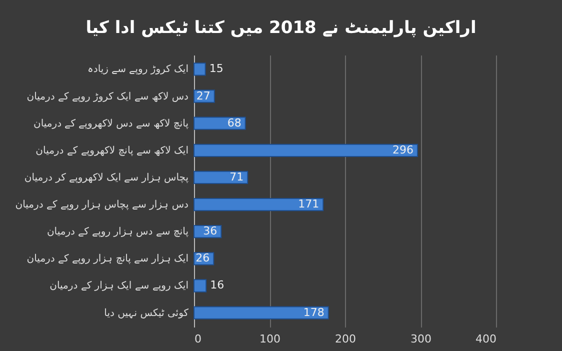  What do you see at coordinates (270, 339) in the screenshot?
I see `x-tick-label: 100` at bounding box center [270, 339].